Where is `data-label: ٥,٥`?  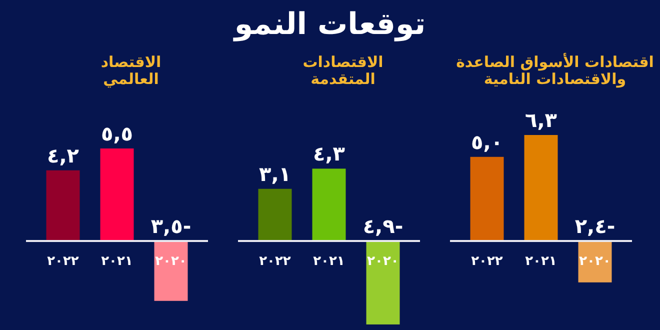 data-label: ٥,٥ is located at coordinates (117, 133).